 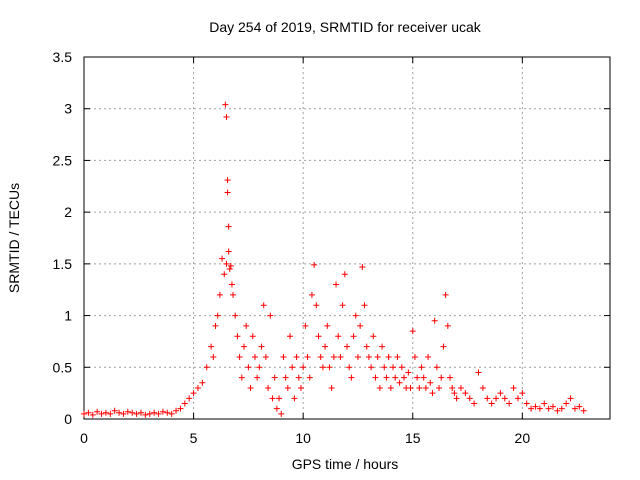 What do you see at coordinates (413, 438) in the screenshot?
I see `x-tick-label: 15` at bounding box center [413, 438].